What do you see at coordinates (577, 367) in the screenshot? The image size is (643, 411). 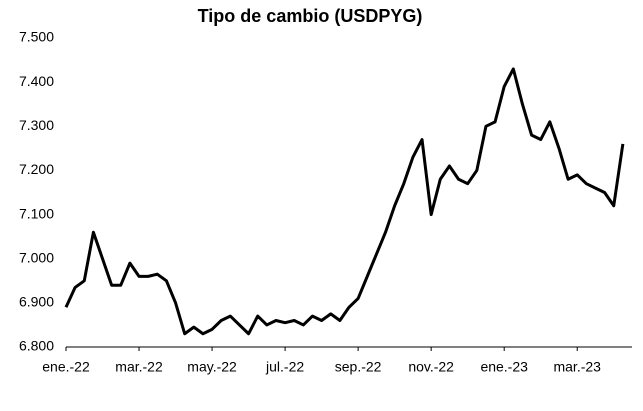 I see `x-tick-label: mar.-23` at bounding box center [577, 367].